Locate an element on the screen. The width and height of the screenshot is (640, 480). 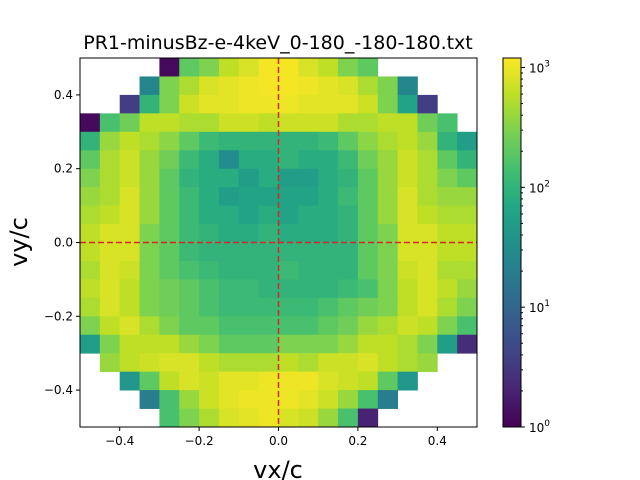
x-tick-label: −0.2 is located at coordinates (199, 441).